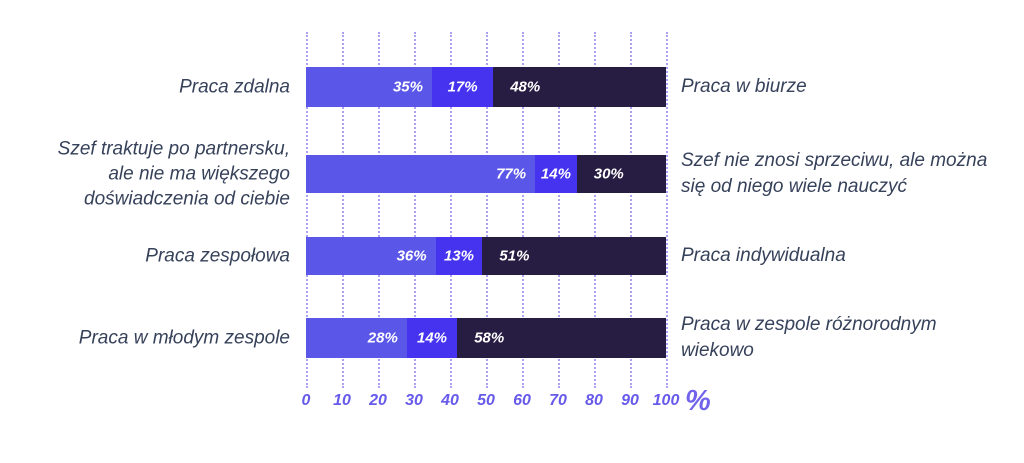 Image resolution: width=1024 pixels, height=463 pixels. I want to click on row-bar: 28% 14% 58%, so click(486, 338).